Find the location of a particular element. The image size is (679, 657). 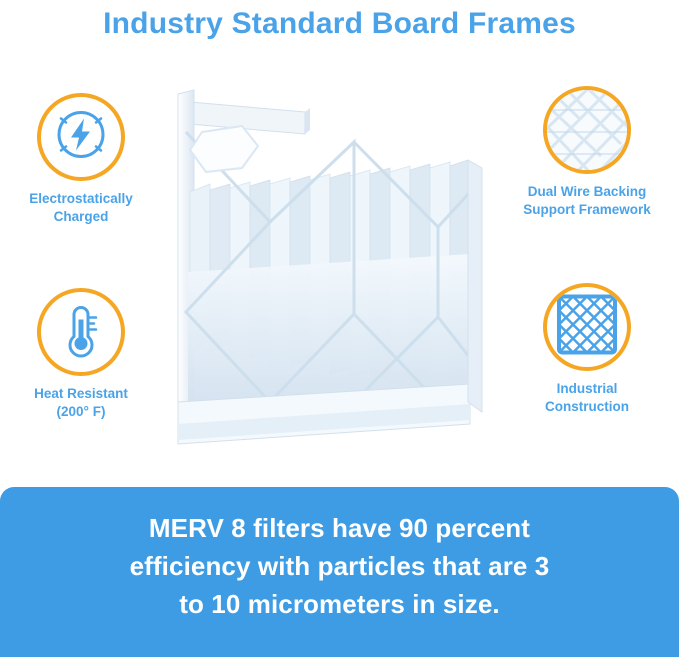

feature-industrial-construction: Industrial Construction is located at coordinates (587, 349).